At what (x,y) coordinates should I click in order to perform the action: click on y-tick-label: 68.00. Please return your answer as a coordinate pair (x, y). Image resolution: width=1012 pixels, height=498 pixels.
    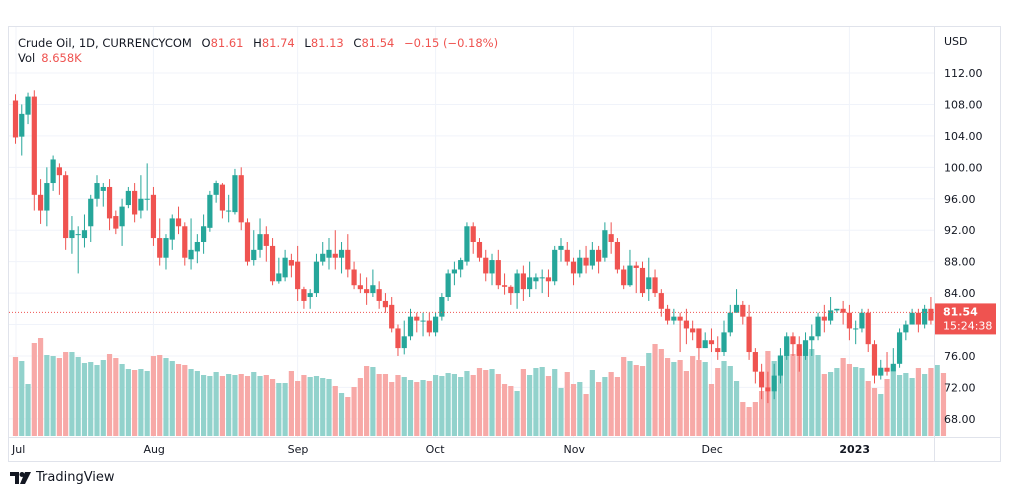
    Looking at the image, I should click on (960, 419).